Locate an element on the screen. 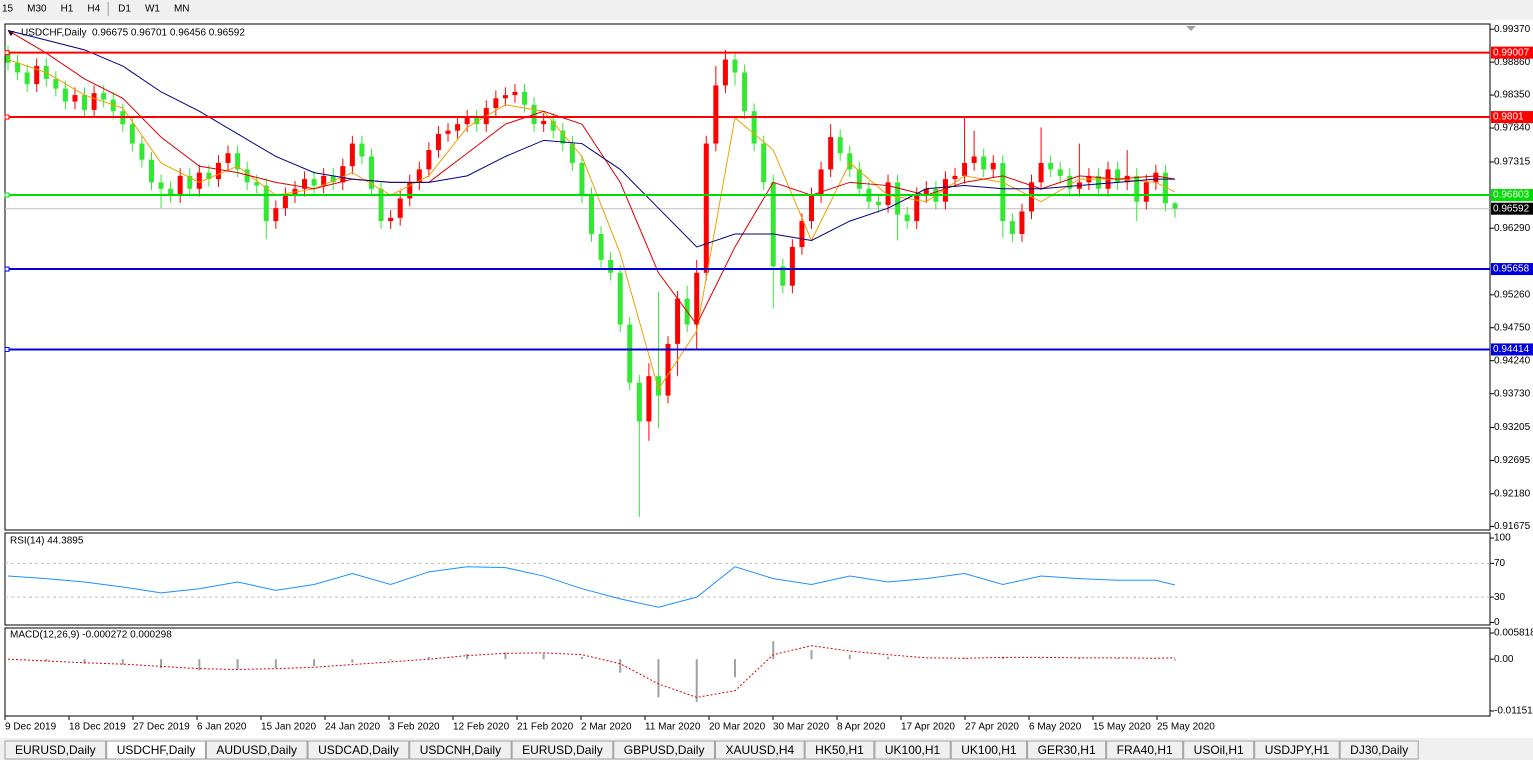  shift-marker is located at coordinates (1191, 28).